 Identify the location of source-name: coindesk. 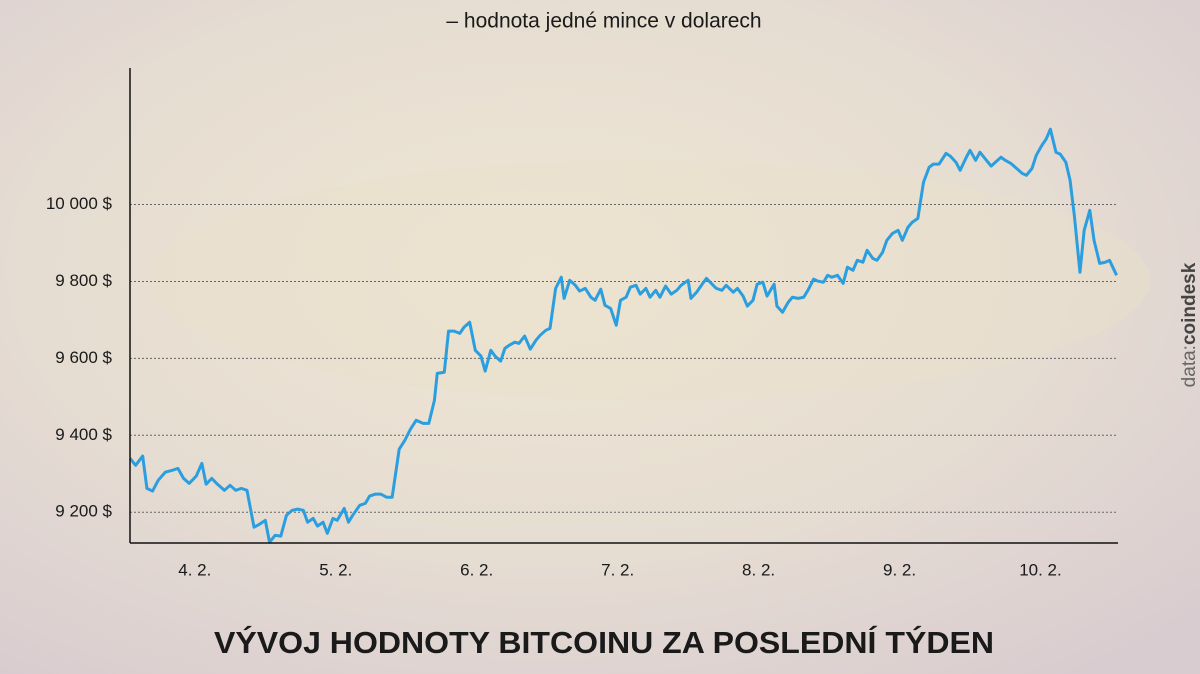
(1189, 303).